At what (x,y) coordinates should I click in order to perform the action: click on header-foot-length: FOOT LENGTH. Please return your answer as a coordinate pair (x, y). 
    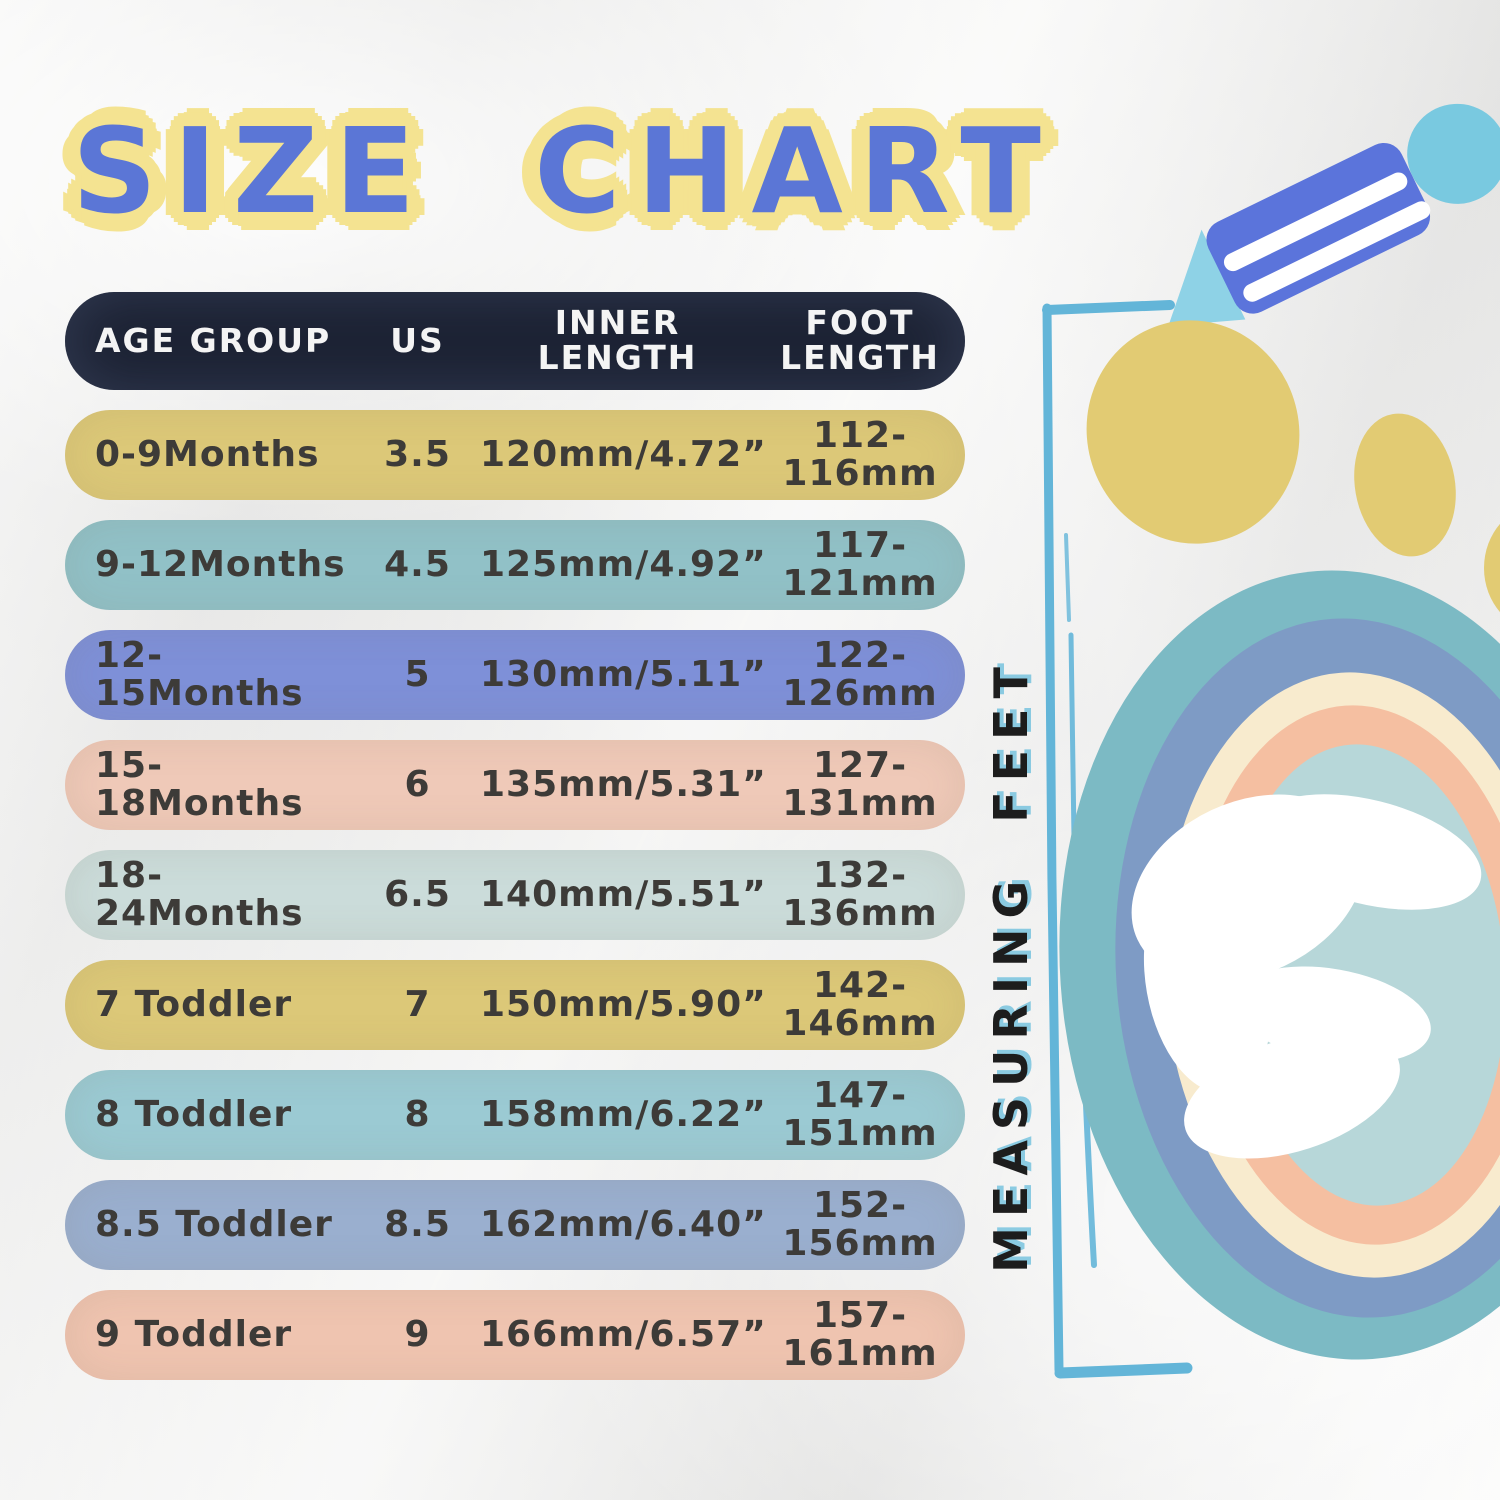
    Looking at the image, I should click on (860, 340).